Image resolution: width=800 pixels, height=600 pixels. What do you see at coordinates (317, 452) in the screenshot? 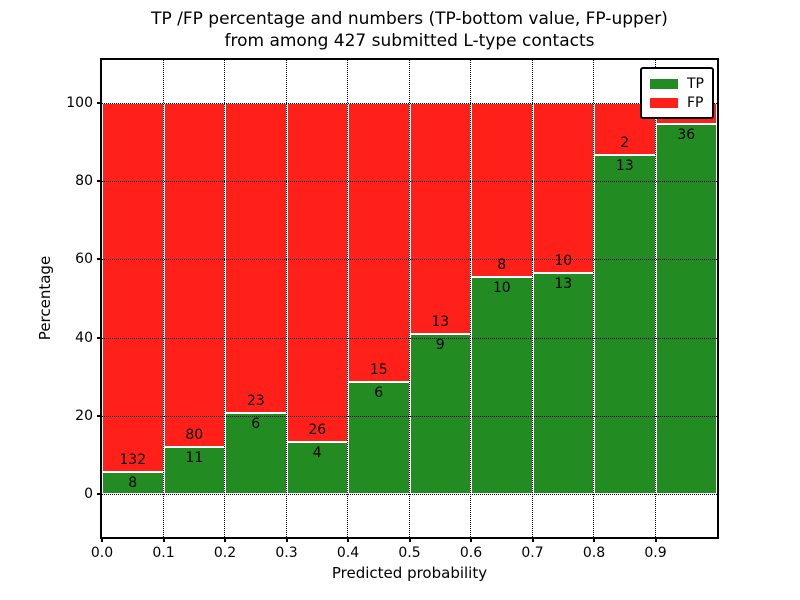
I see `tp-count-label: 4` at bounding box center [317, 452].